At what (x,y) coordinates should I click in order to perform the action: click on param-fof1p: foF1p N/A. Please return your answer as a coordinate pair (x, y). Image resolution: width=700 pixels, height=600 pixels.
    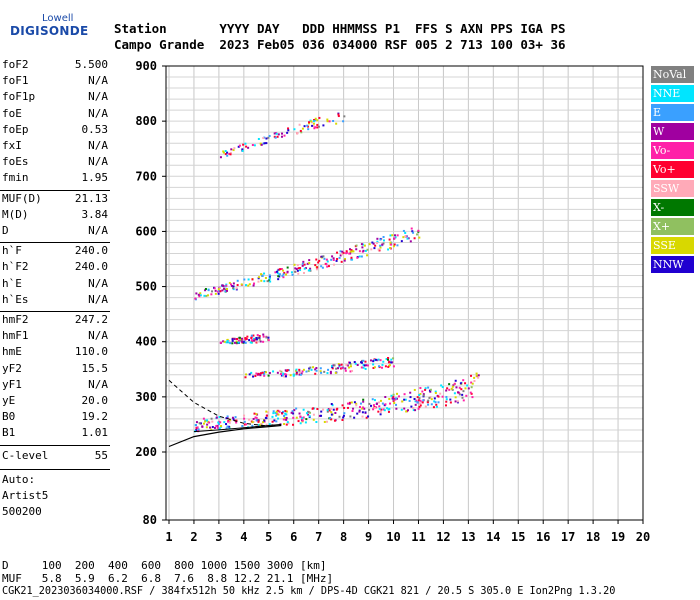
    Looking at the image, I should click on (55, 98).